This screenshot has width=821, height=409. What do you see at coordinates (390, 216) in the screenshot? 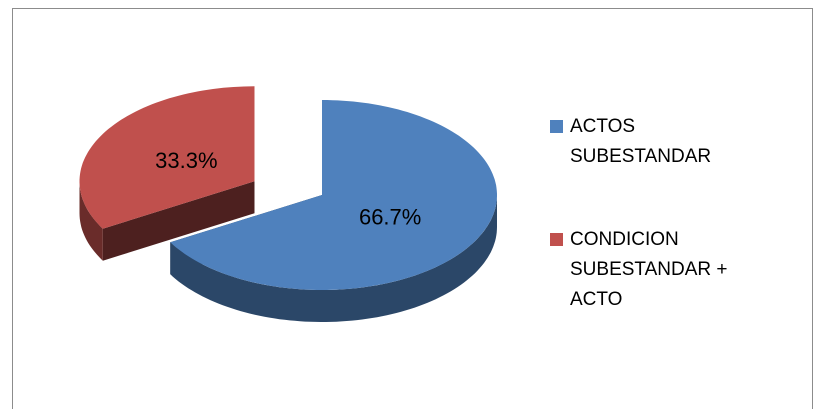
I see `slice-label: 66.7%` at bounding box center [390, 216].